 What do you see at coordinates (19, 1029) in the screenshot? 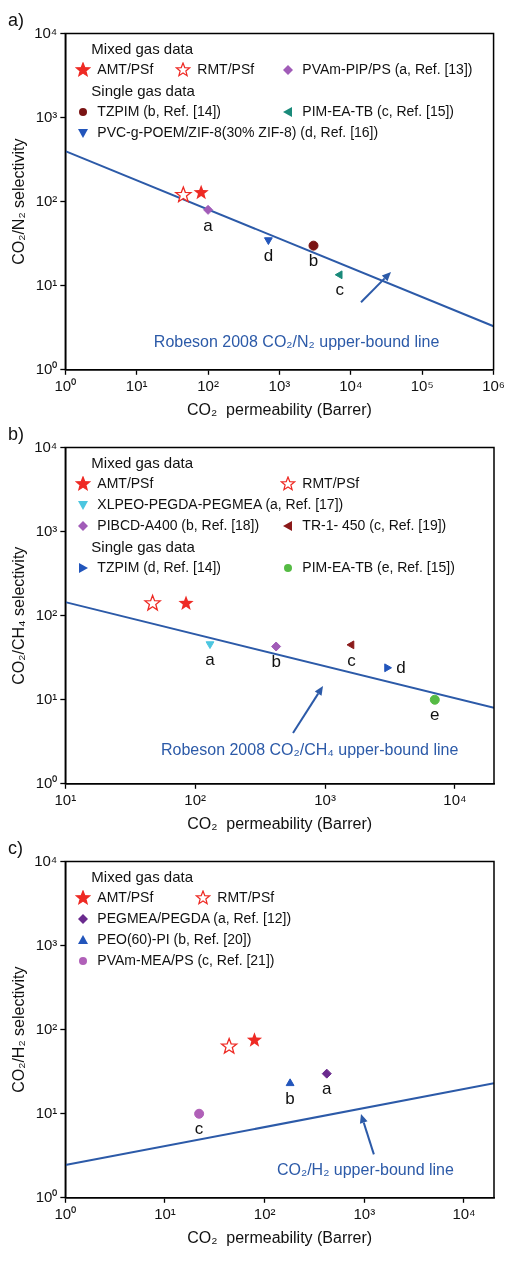
I see `y-axis-title: CO₂/H₂ selectivity` at bounding box center [19, 1029].